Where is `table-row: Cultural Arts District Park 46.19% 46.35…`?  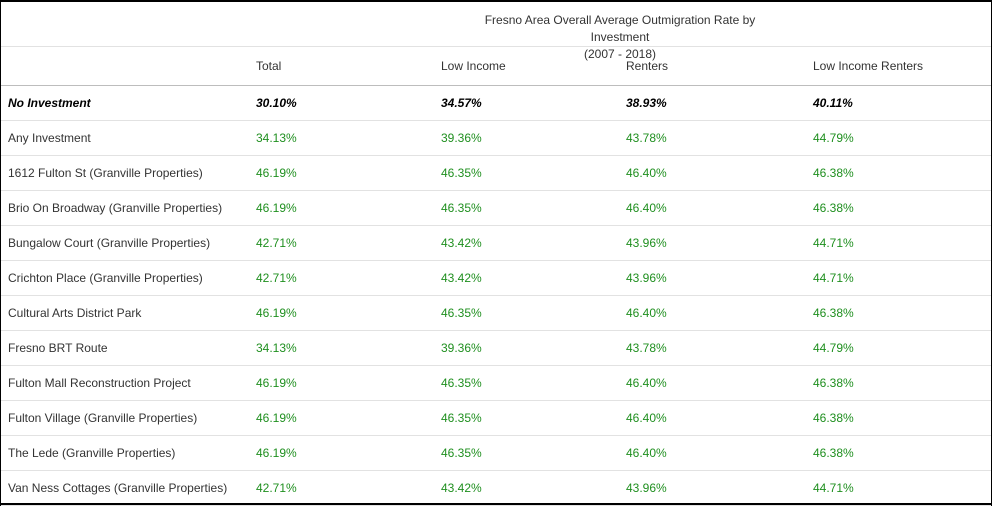 table-row: Cultural Arts District Park 46.19% 46.35… is located at coordinates (496, 313).